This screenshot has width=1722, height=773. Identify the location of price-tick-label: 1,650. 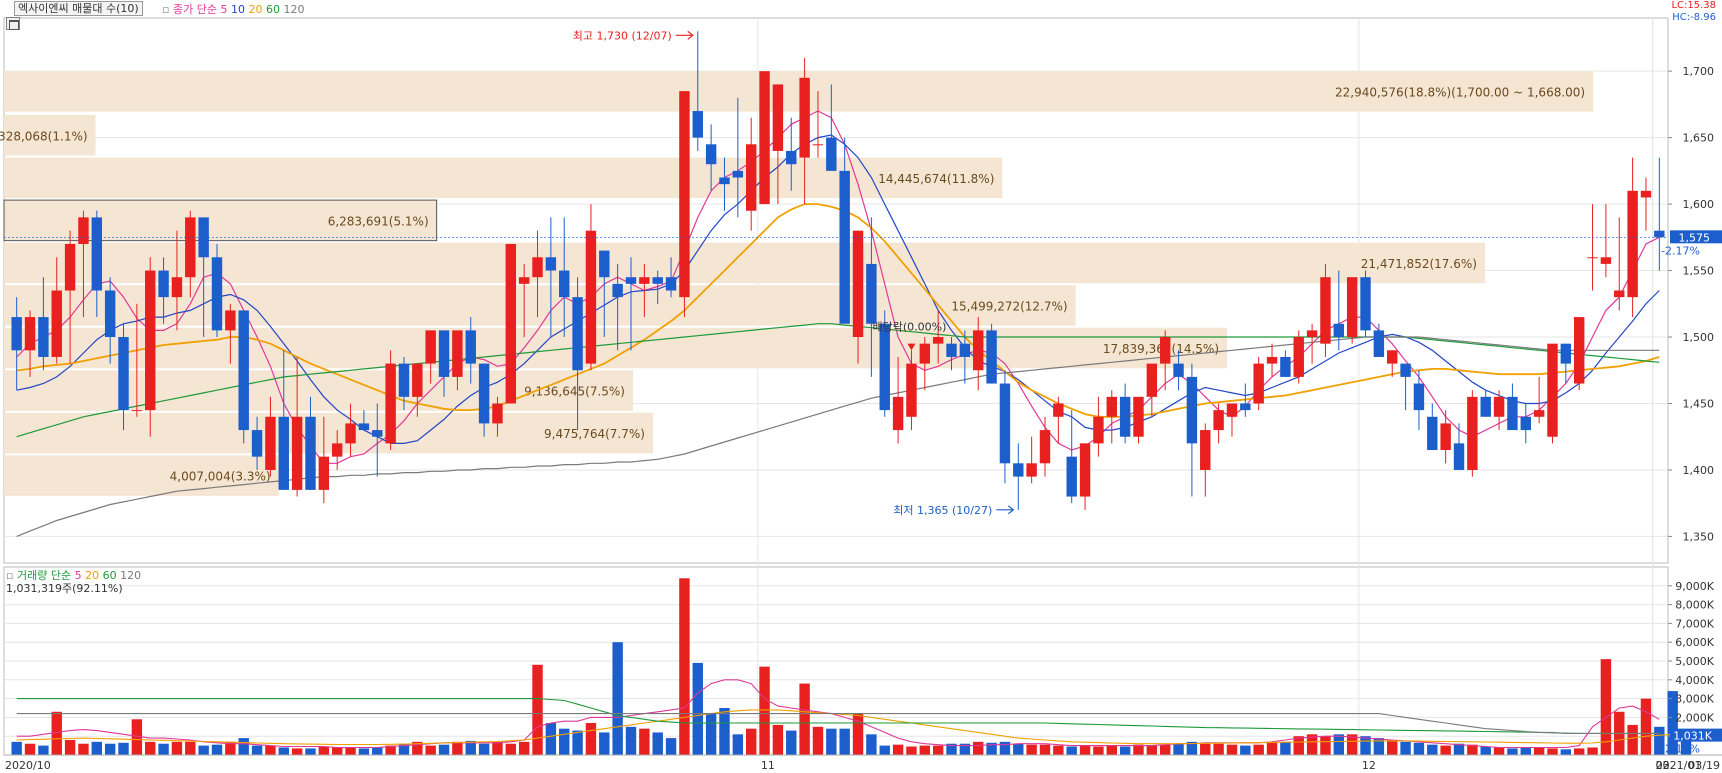
(1699, 138).